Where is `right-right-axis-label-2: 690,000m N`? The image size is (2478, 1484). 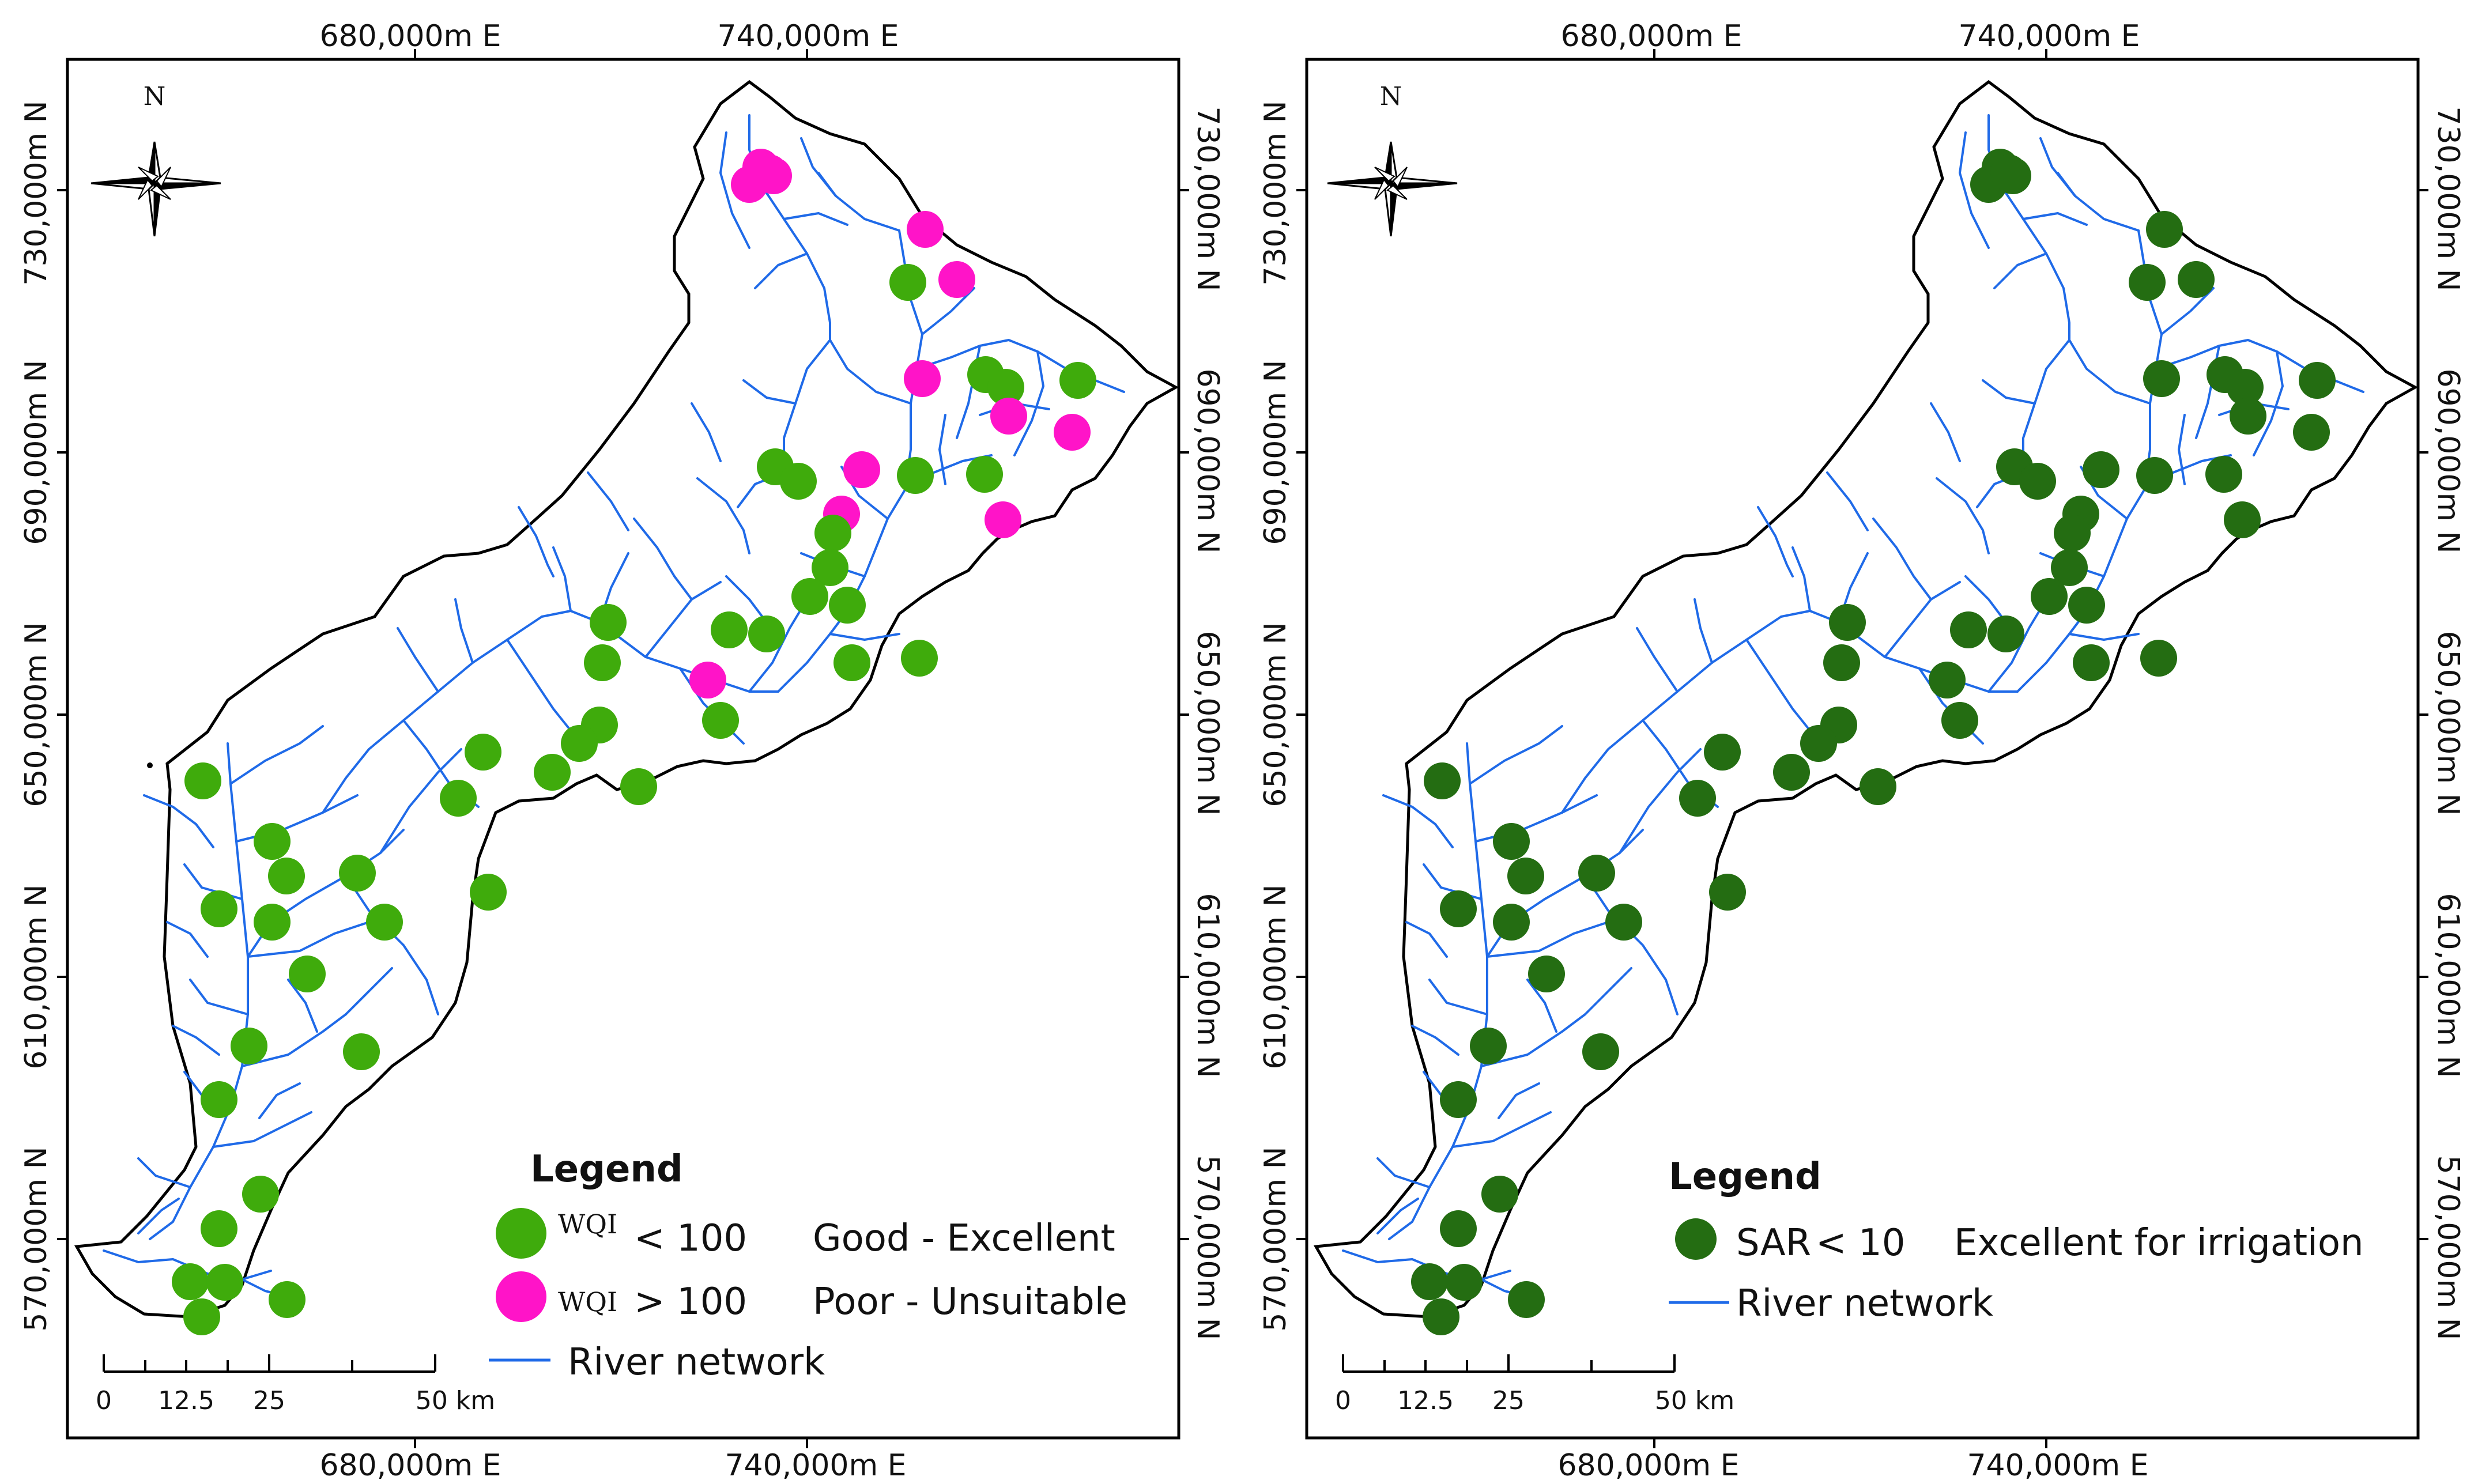
right-right-axis-label-2: 690,000m N is located at coordinates (2448, 460).